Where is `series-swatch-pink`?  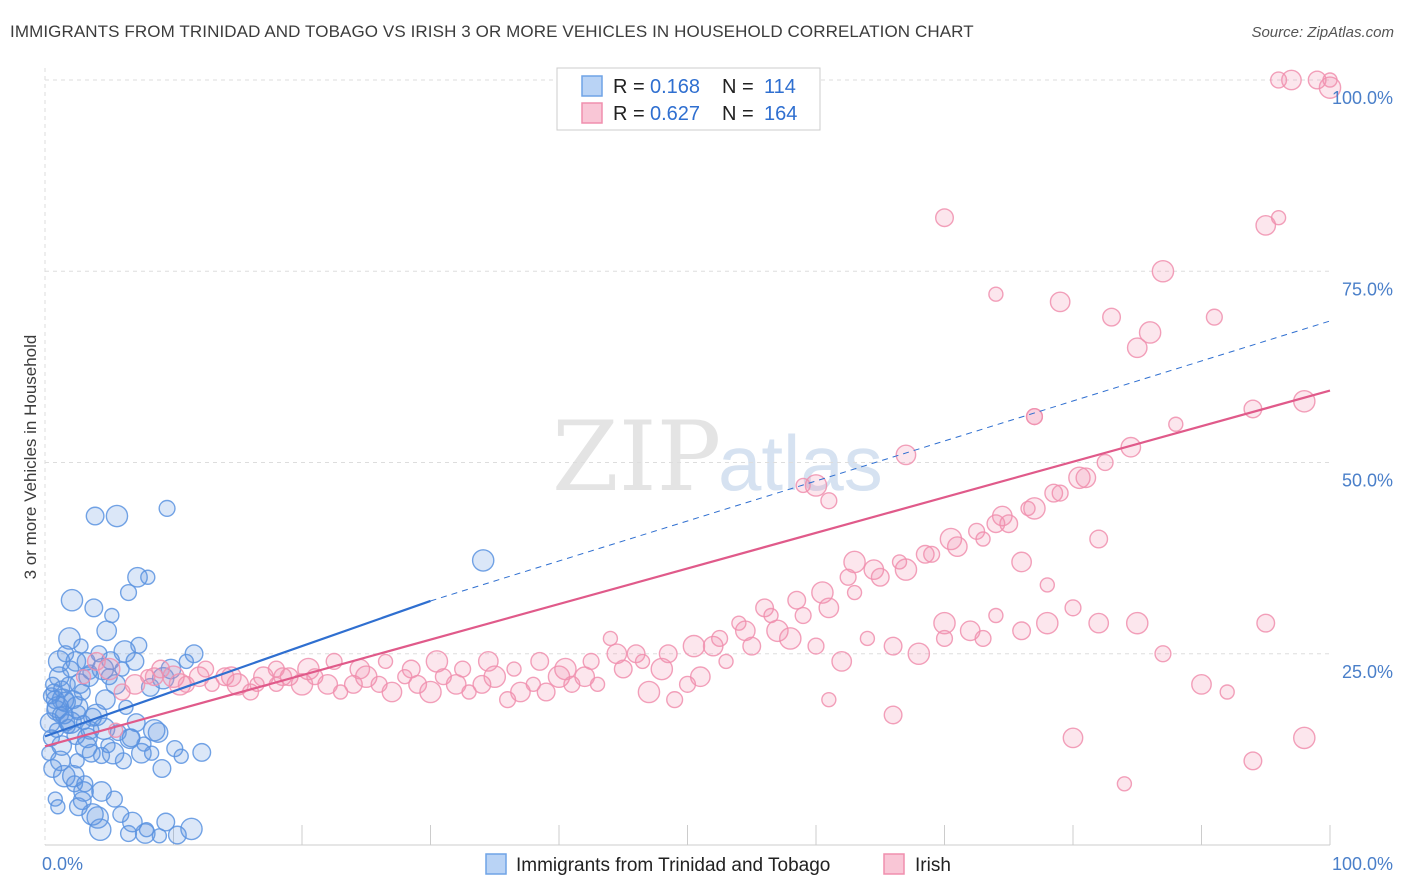 series-swatch-pink is located at coordinates (894, 864).